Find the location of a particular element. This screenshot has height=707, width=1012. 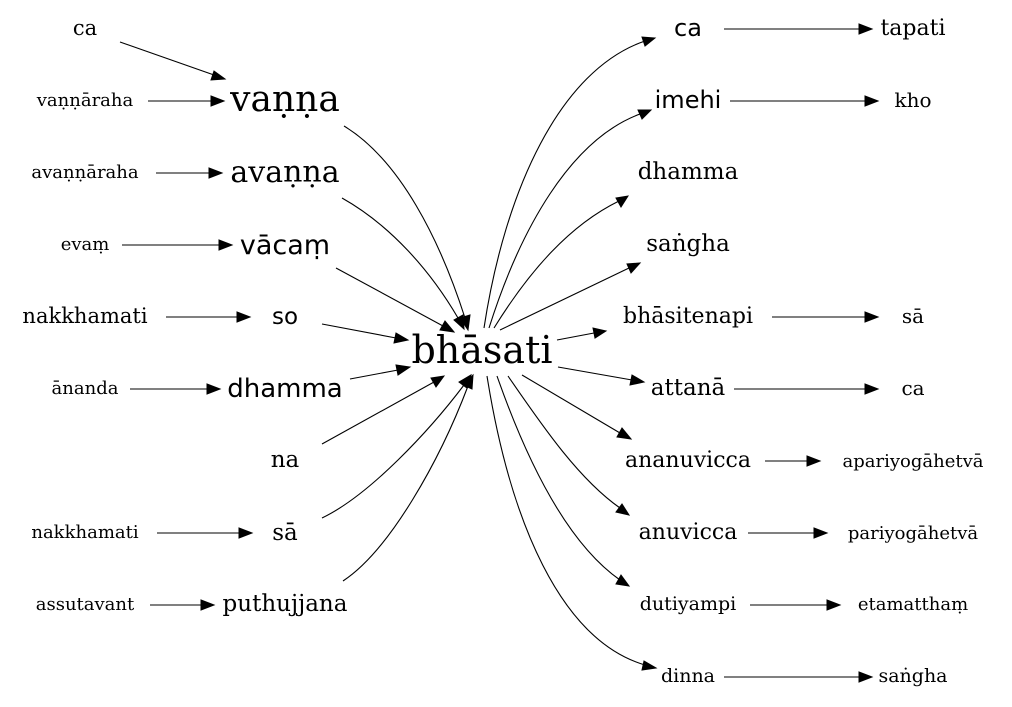

edge-sa-bhasati is located at coordinates (393, 451).